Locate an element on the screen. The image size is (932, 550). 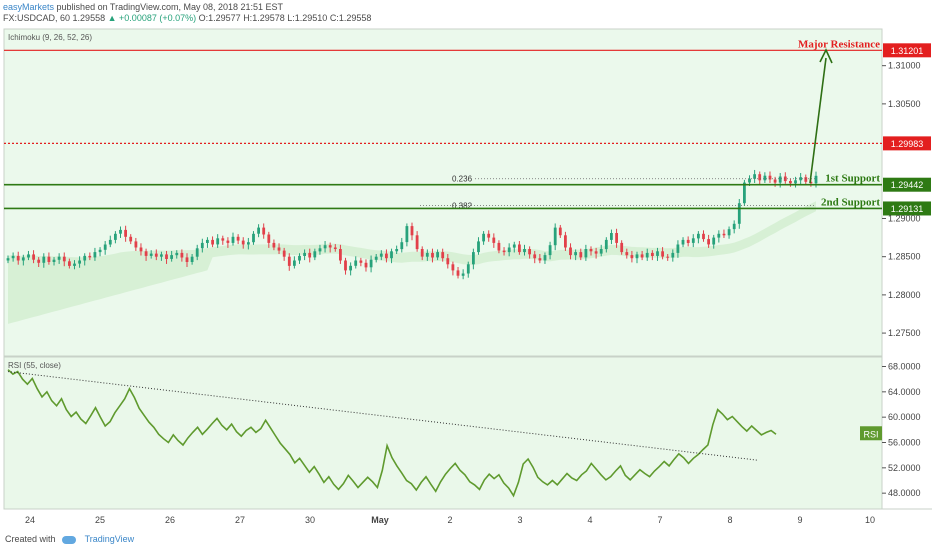
rsi-label: RSI (55, close) is located at coordinates (34, 365).